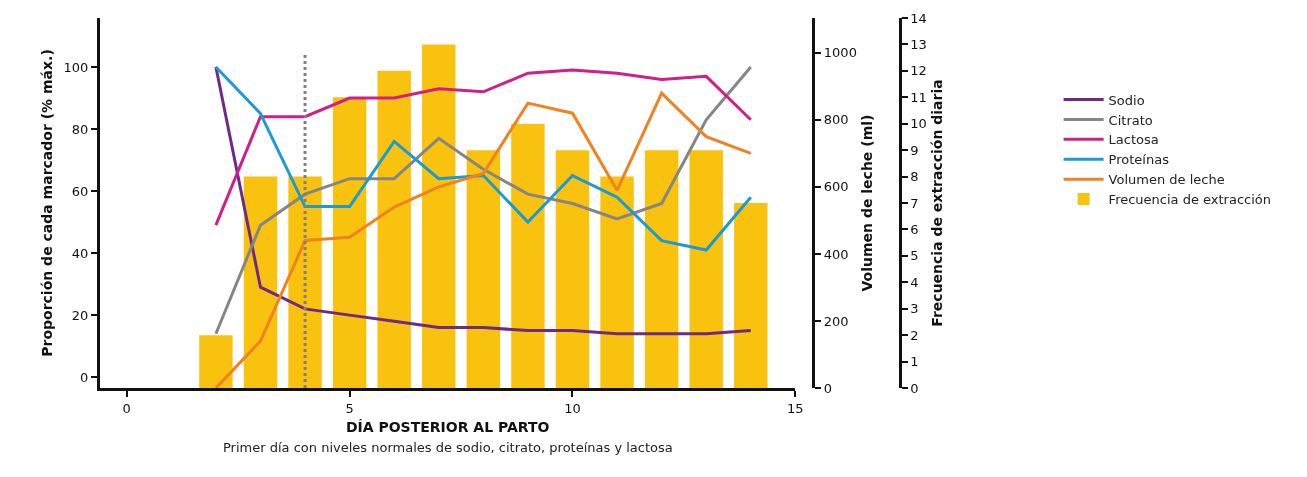  What do you see at coordinates (1130, 120) in the screenshot?
I see `legend-label: Citrato` at bounding box center [1130, 120].